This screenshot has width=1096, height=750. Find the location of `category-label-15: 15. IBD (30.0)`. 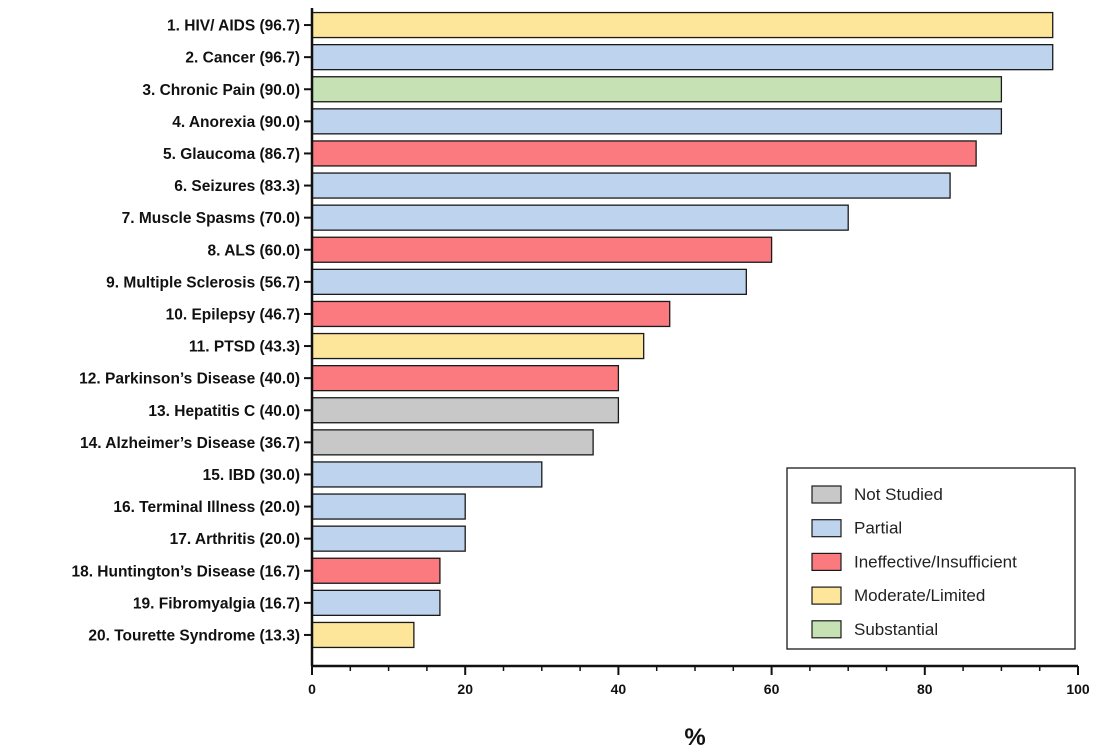

category-label-15: 15. IBD (30.0) is located at coordinates (251, 475).